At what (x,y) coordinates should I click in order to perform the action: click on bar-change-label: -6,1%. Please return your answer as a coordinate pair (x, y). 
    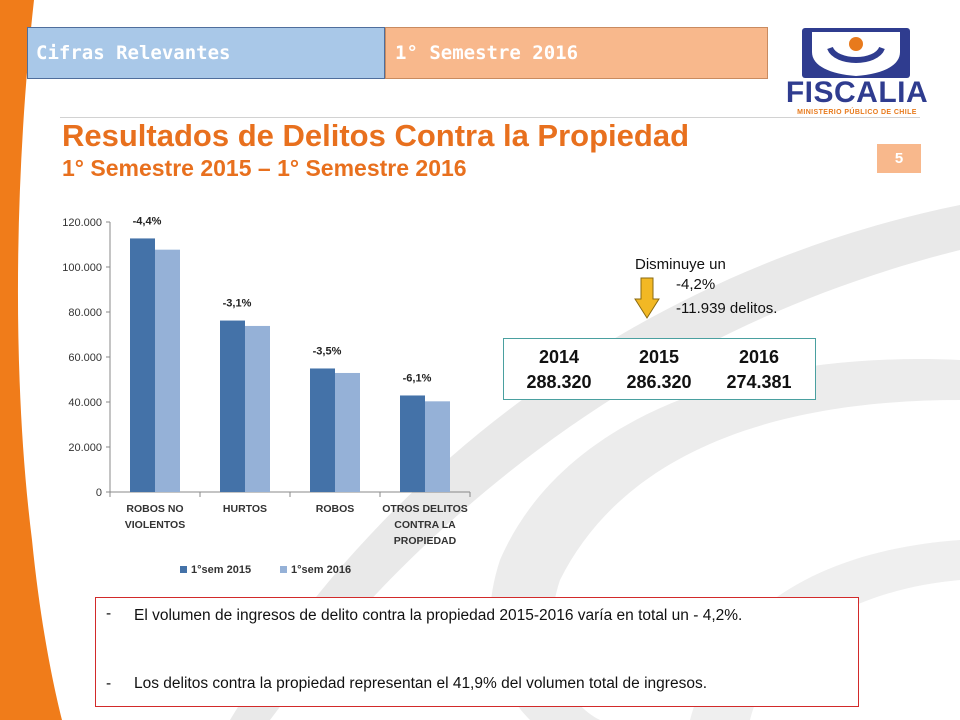
    Looking at the image, I should click on (417, 378).